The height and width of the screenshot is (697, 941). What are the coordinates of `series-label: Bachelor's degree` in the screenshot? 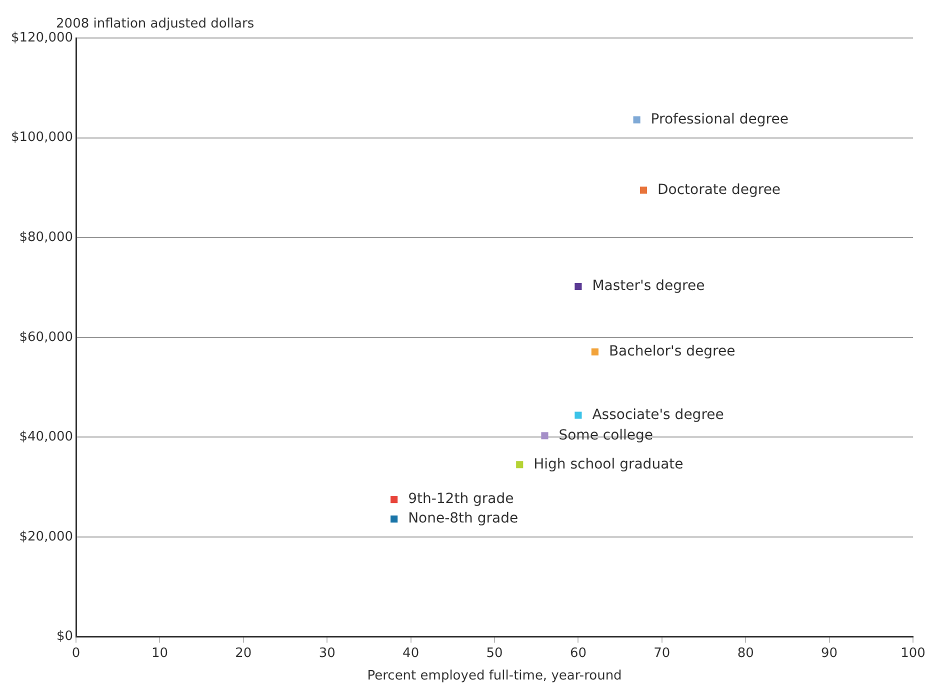 It's located at (672, 352).